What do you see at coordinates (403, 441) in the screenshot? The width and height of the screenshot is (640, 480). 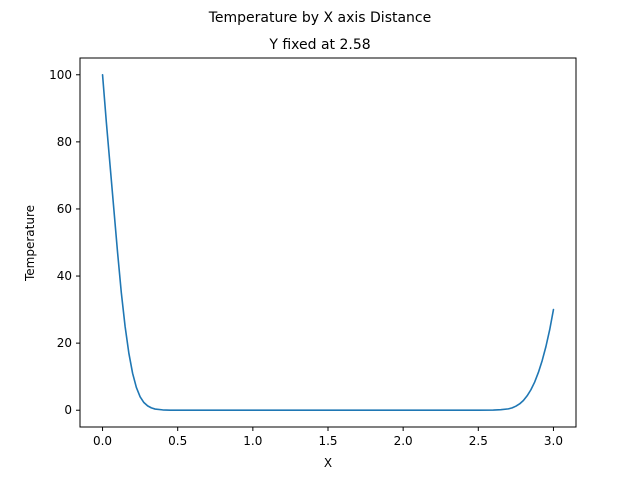 I see `x-tick-label: 2.0` at bounding box center [403, 441].